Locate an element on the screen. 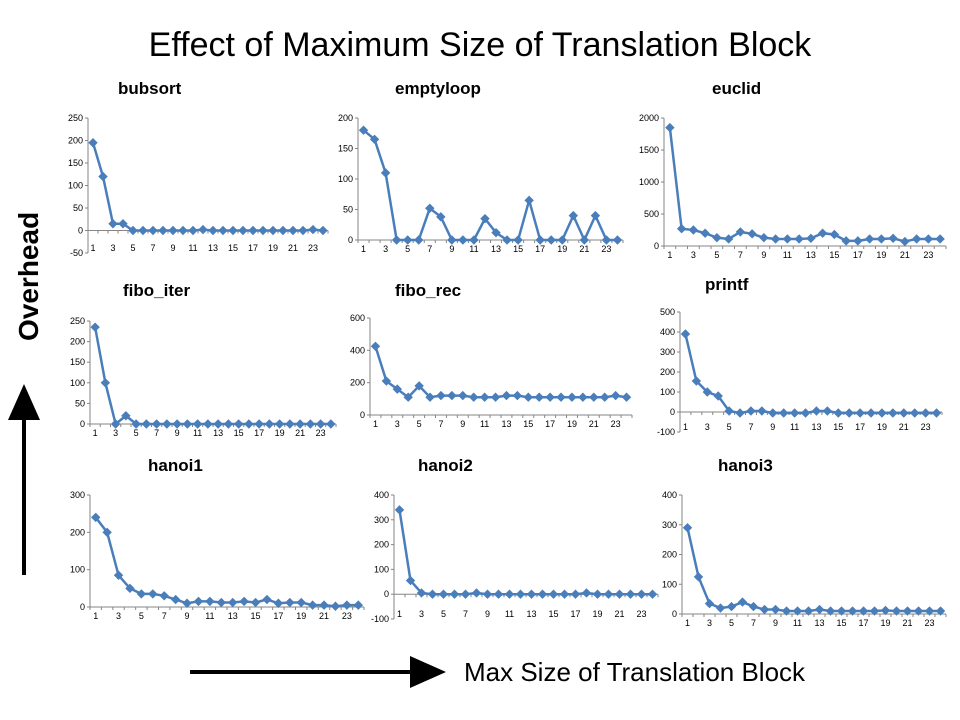 This screenshot has width=960, height=720. y-tick-label: 150 is located at coordinates (77, 362).